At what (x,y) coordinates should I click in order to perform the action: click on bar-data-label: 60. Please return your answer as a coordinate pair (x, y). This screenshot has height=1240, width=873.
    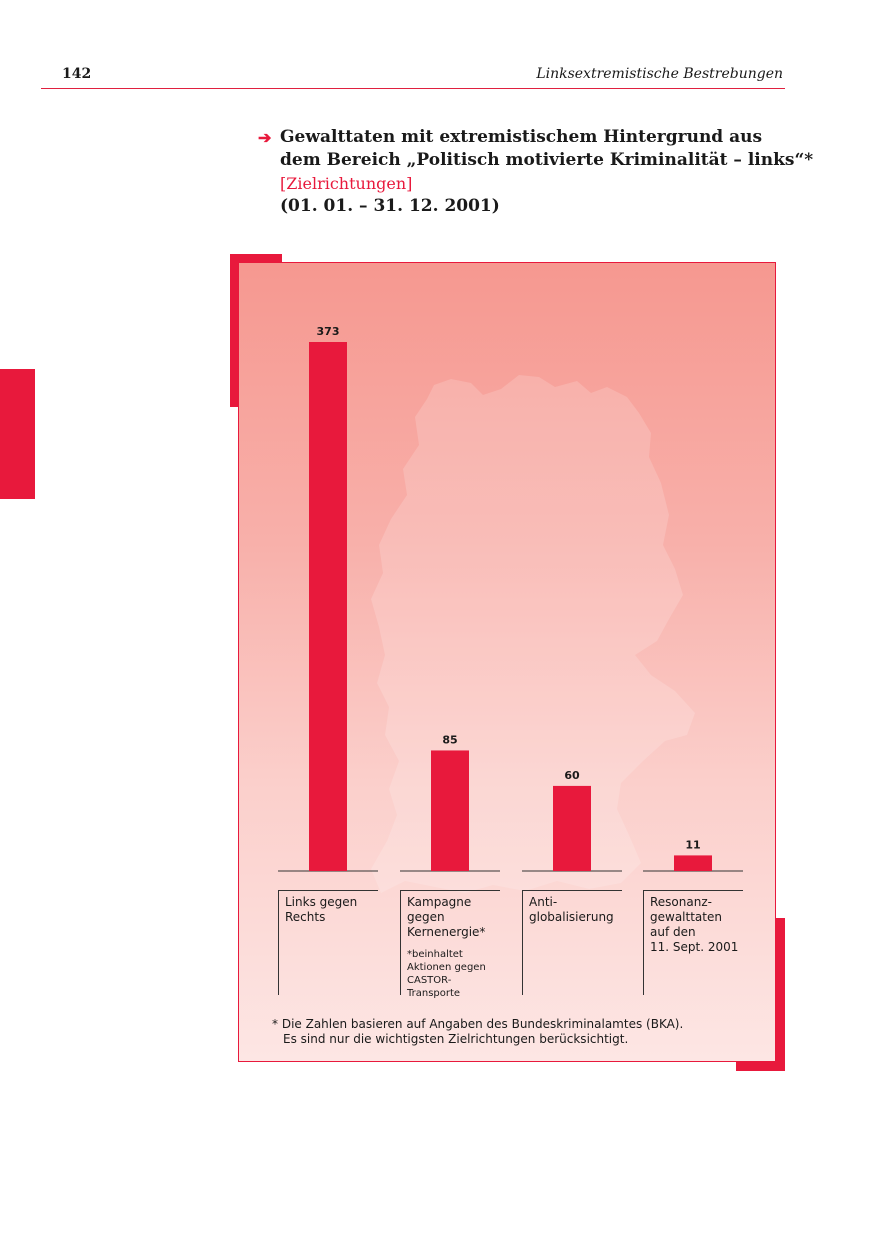
    Looking at the image, I should click on (572, 775).